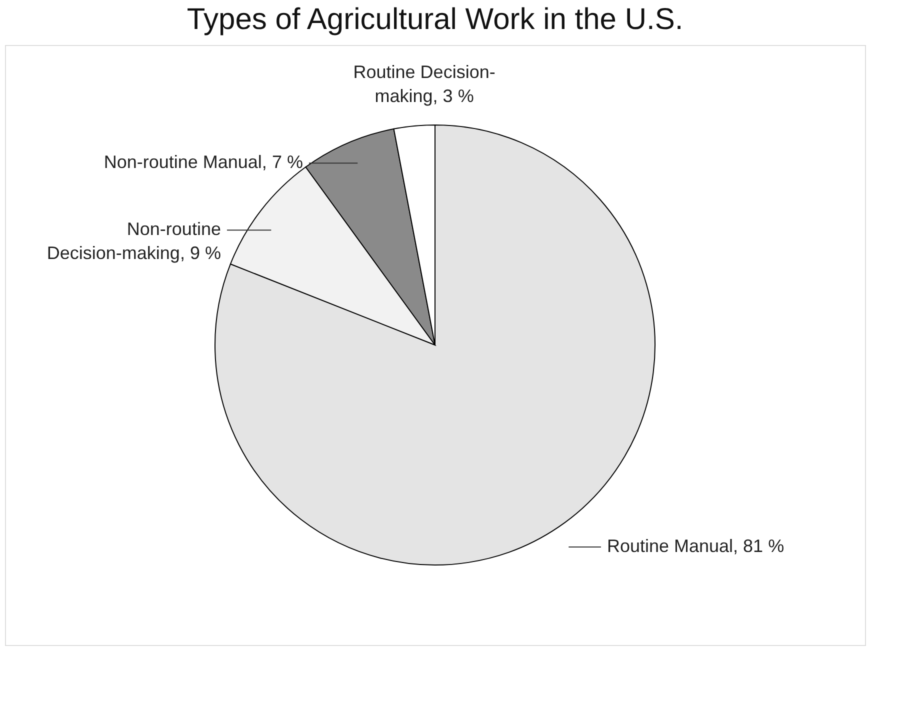 This screenshot has height=728, width=915. What do you see at coordinates (435, 19) in the screenshot?
I see `chart-title: Types of Agricultural Work in the U.S.` at bounding box center [435, 19].